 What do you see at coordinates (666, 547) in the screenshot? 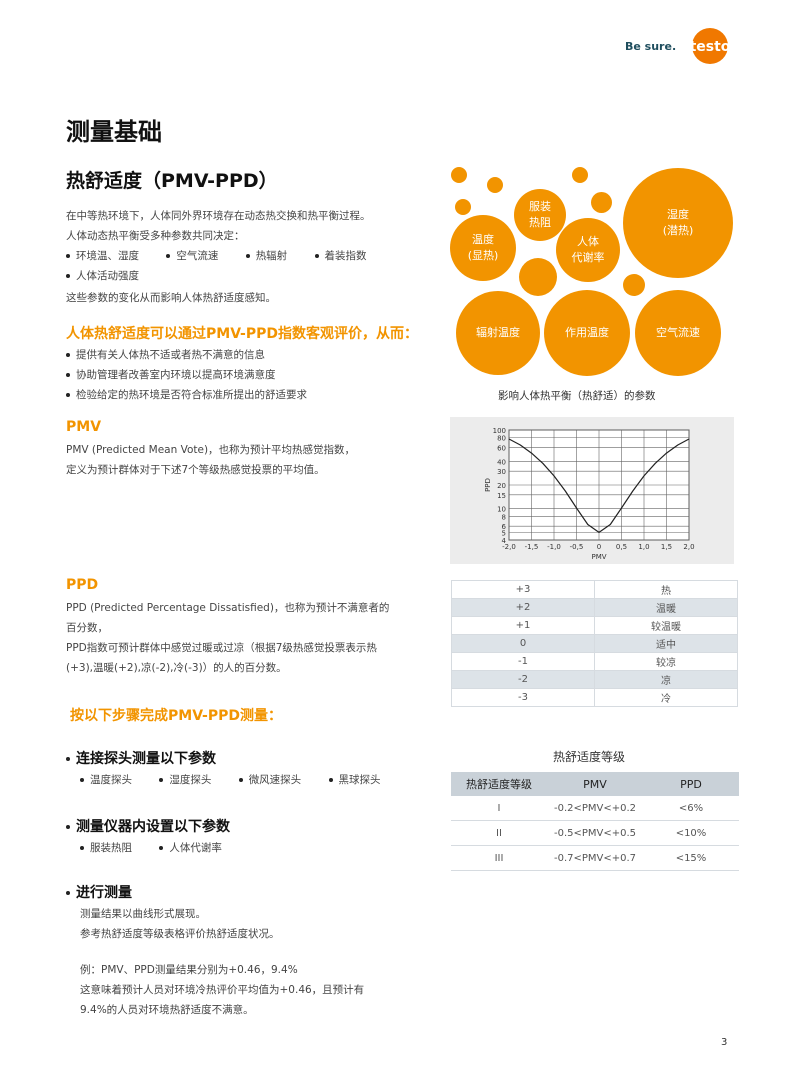
I see `x-tick-label: 1,5` at bounding box center [666, 547].